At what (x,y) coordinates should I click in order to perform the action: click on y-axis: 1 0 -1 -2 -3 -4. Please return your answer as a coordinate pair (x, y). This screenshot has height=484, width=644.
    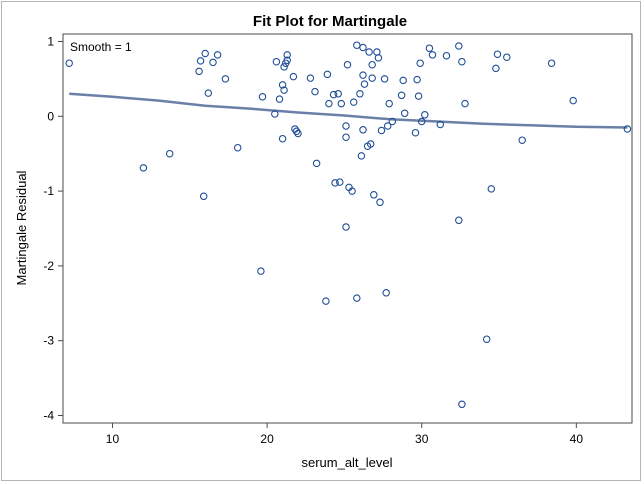
    Looking at the image, I should click on (53, 228).